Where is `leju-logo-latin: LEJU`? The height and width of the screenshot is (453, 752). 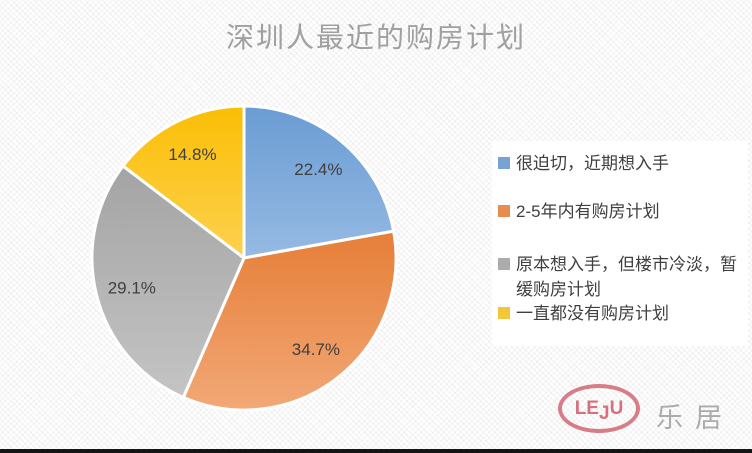 leju-logo-latin: LEJU is located at coordinates (599, 410).